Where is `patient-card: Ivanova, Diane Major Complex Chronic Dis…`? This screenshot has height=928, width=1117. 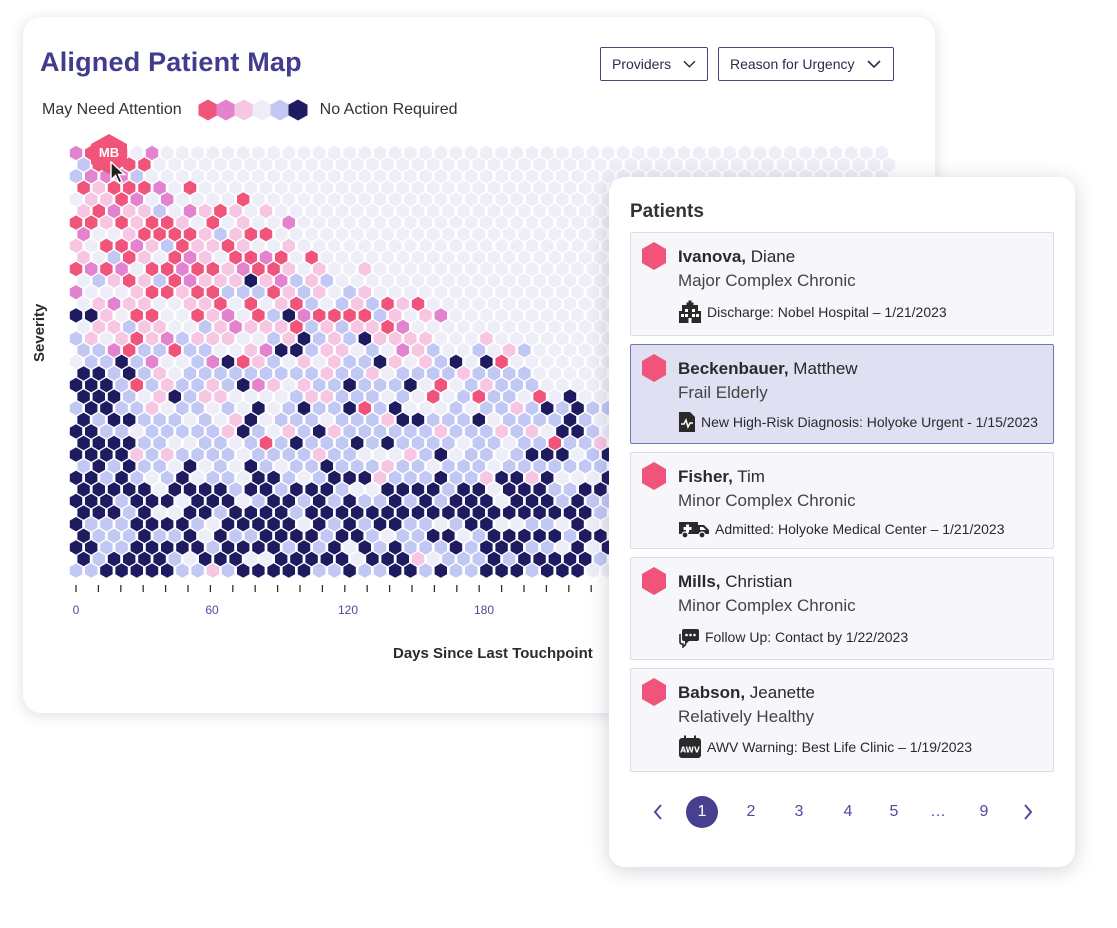 patient-card: Ivanova, Diane Major Complex Chronic Dis… is located at coordinates (842, 284).